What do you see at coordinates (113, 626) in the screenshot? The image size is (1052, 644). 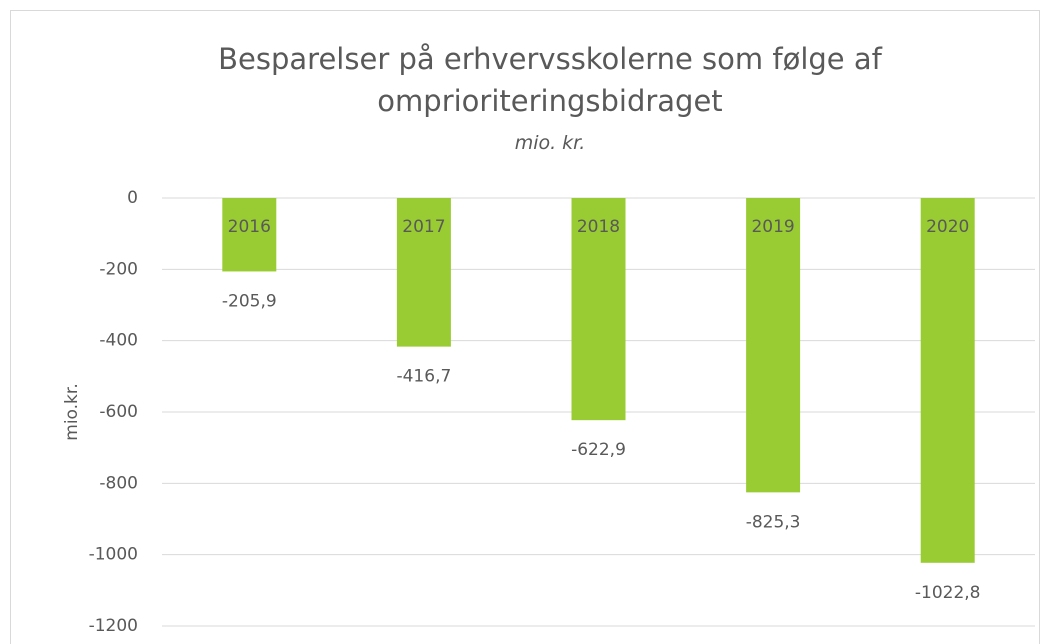 I see `y-tick-label: -1200` at bounding box center [113, 626].